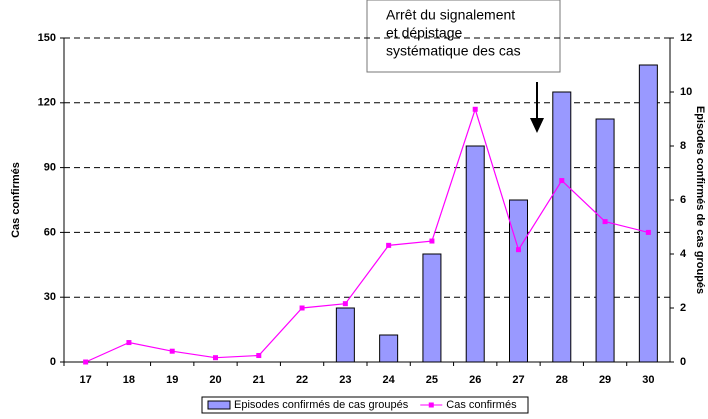  I want to click on annotation-text: systématique des cas, so click(453, 51).